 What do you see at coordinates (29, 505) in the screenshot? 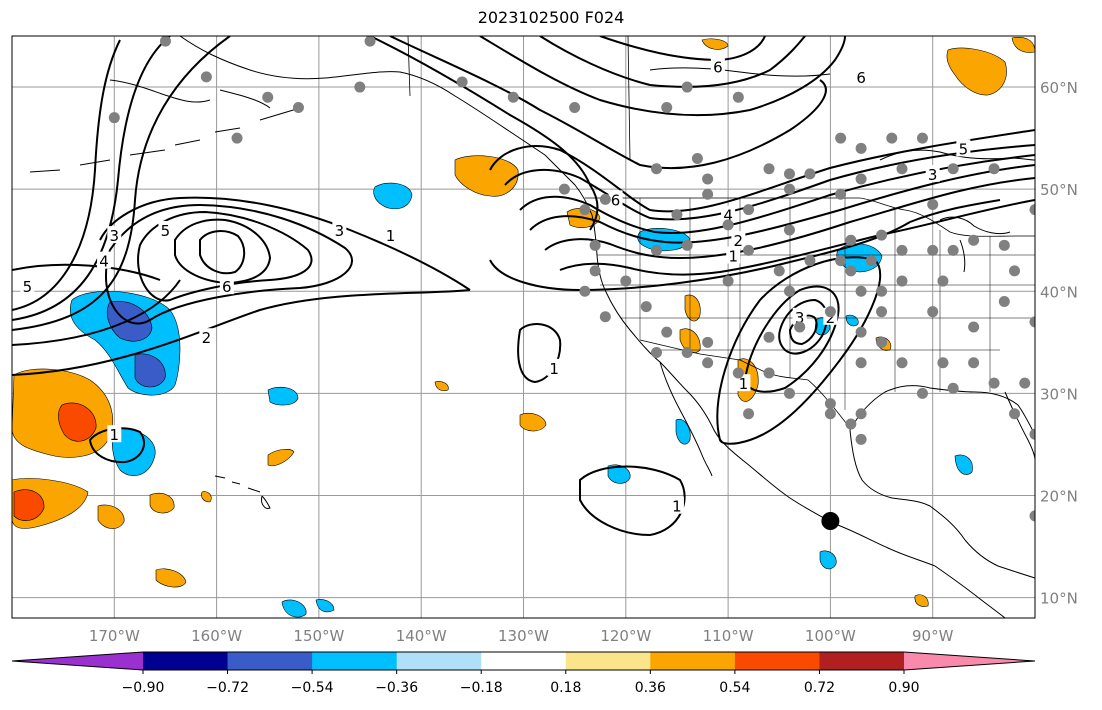
I see `anomaly-red-area` at bounding box center [29, 505].